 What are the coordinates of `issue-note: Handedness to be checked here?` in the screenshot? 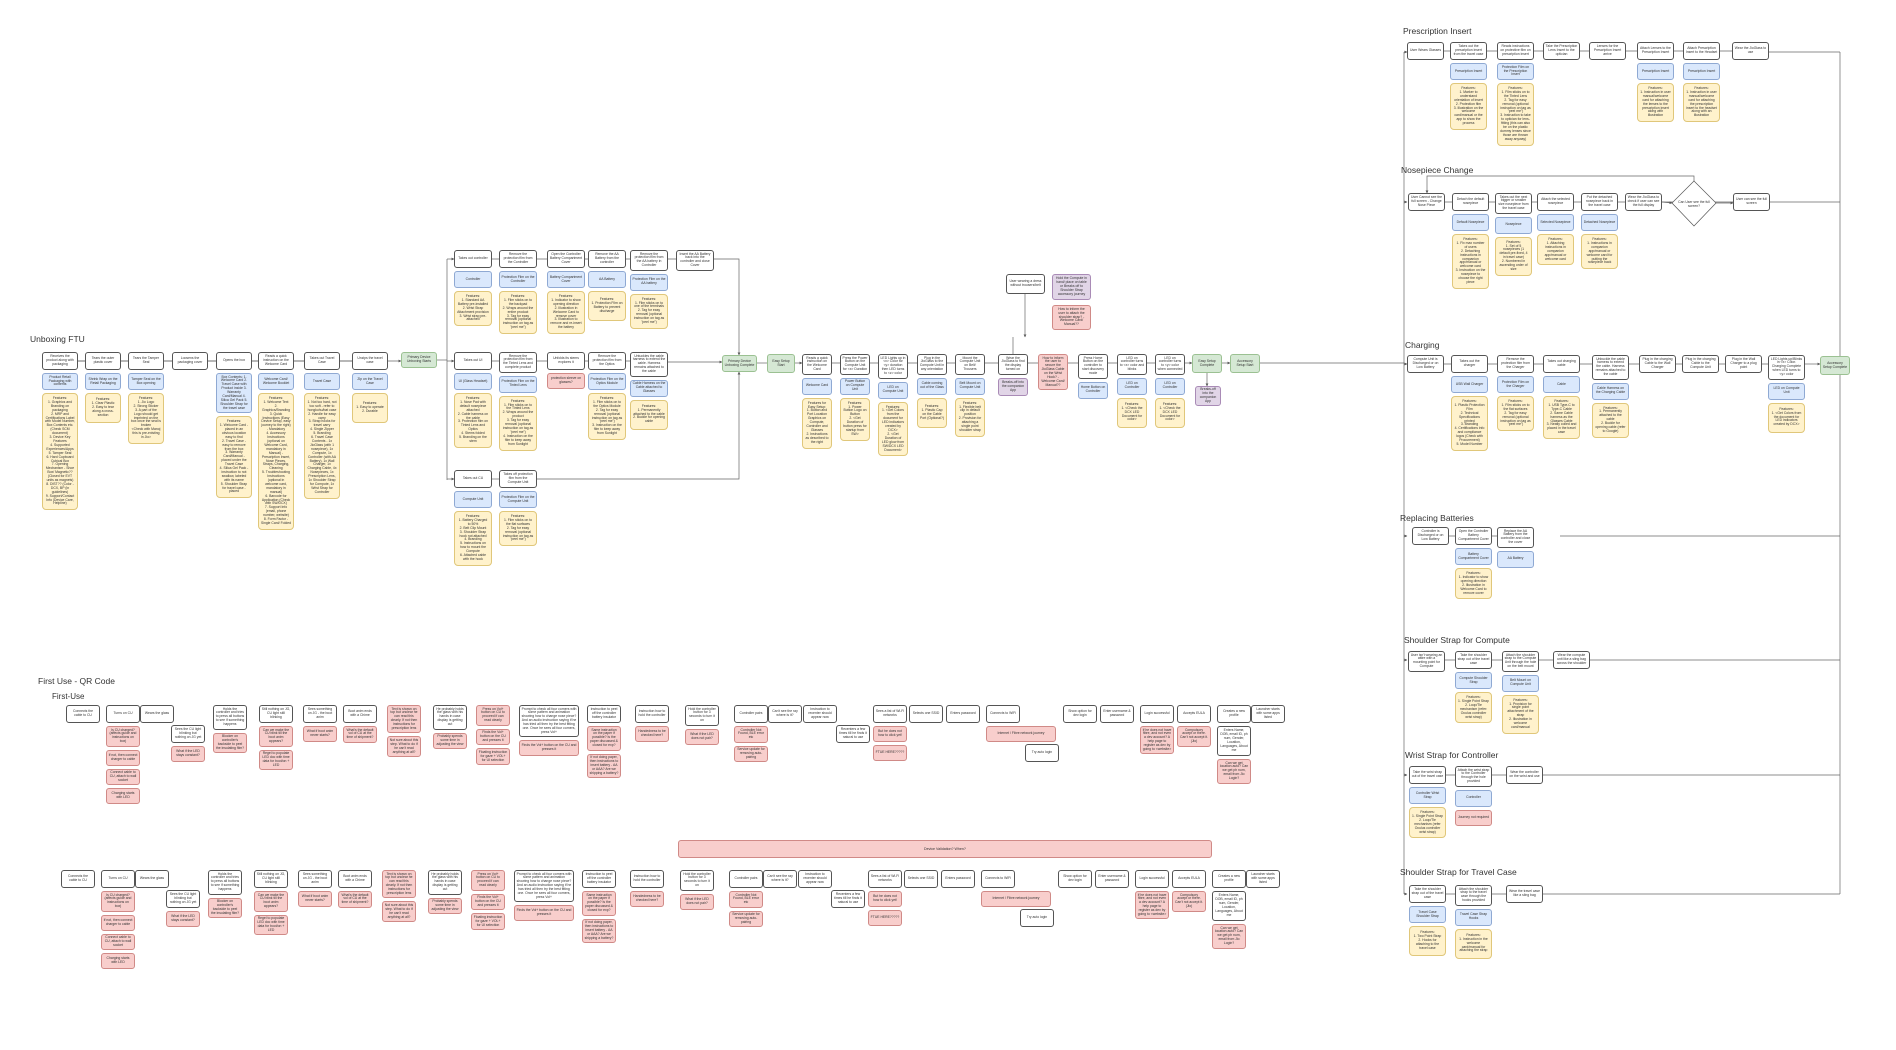 It's located at (647, 899).